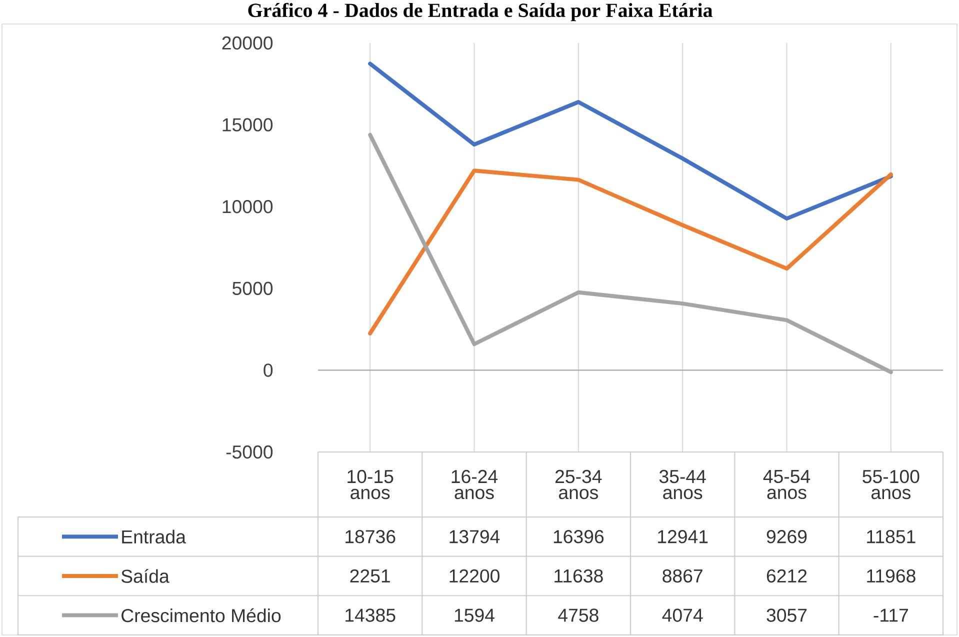 Image resolution: width=959 pixels, height=637 pixels. I want to click on y-tick-label: 20000, so click(247, 43).